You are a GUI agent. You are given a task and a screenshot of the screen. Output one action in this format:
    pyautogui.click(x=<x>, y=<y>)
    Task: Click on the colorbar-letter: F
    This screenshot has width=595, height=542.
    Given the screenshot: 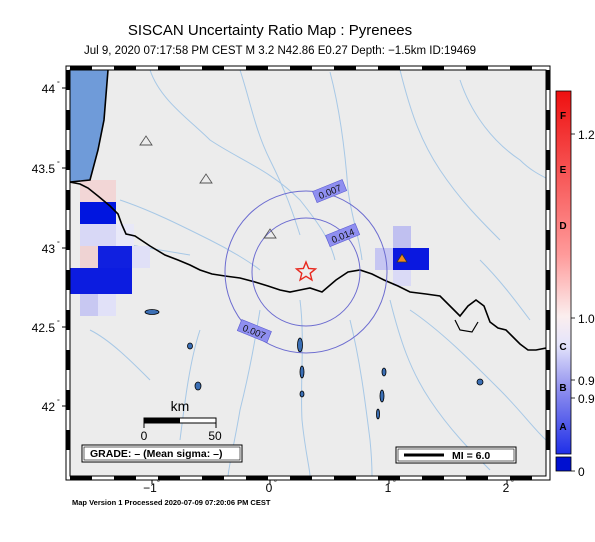 What is the action you would take?
    pyautogui.click(x=563, y=116)
    